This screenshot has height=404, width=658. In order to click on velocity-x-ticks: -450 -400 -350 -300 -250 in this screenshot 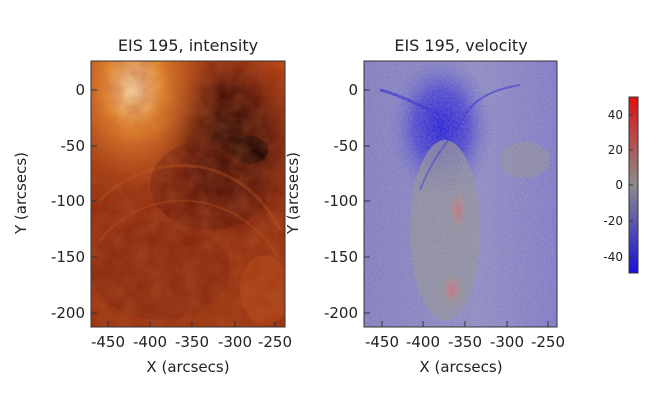, I will do `click(465, 336)`.